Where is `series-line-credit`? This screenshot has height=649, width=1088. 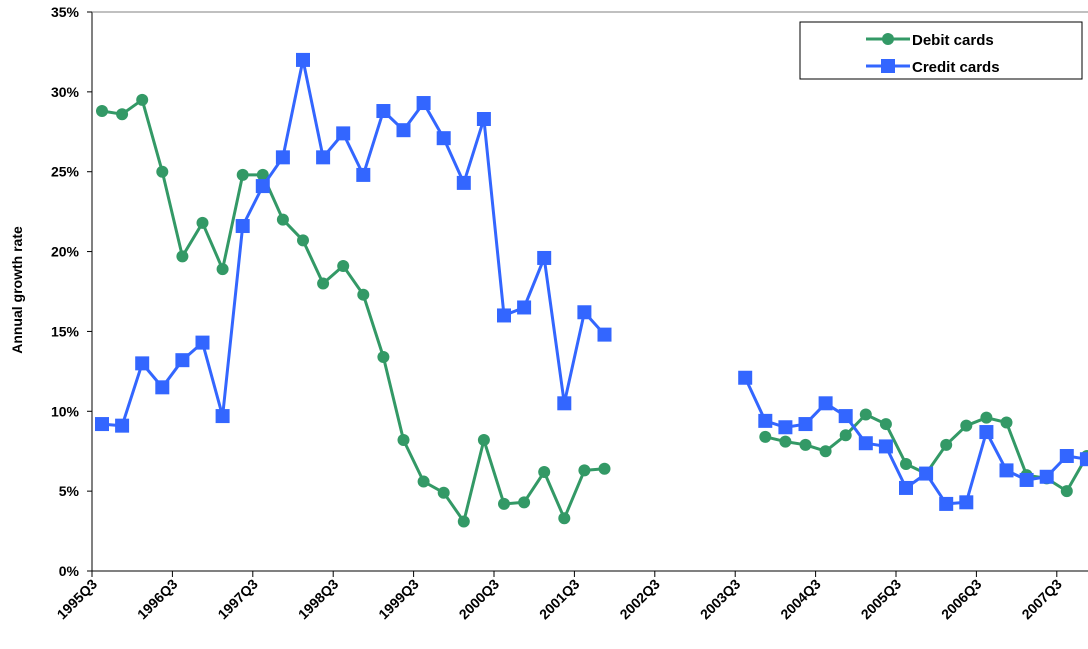 series-line-credit is located at coordinates (915, 441).